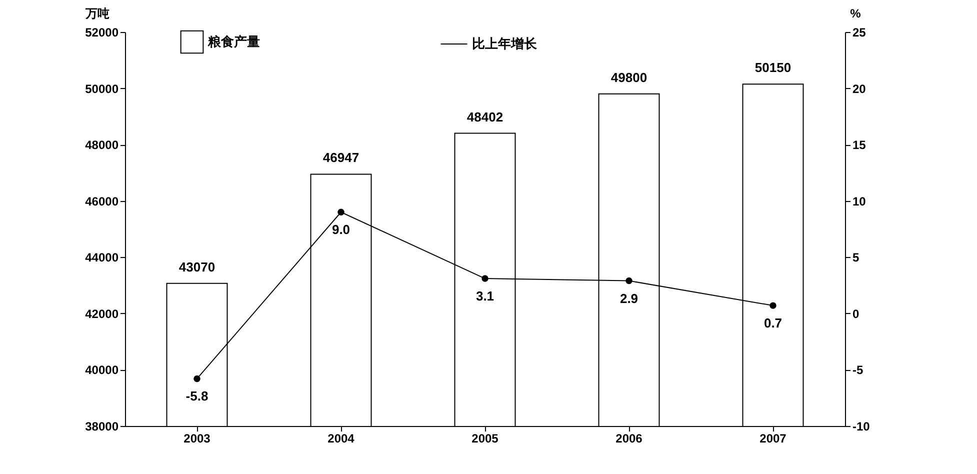  Describe the element at coordinates (856, 13) in the screenshot. I see `y2-axis-title: %` at that location.